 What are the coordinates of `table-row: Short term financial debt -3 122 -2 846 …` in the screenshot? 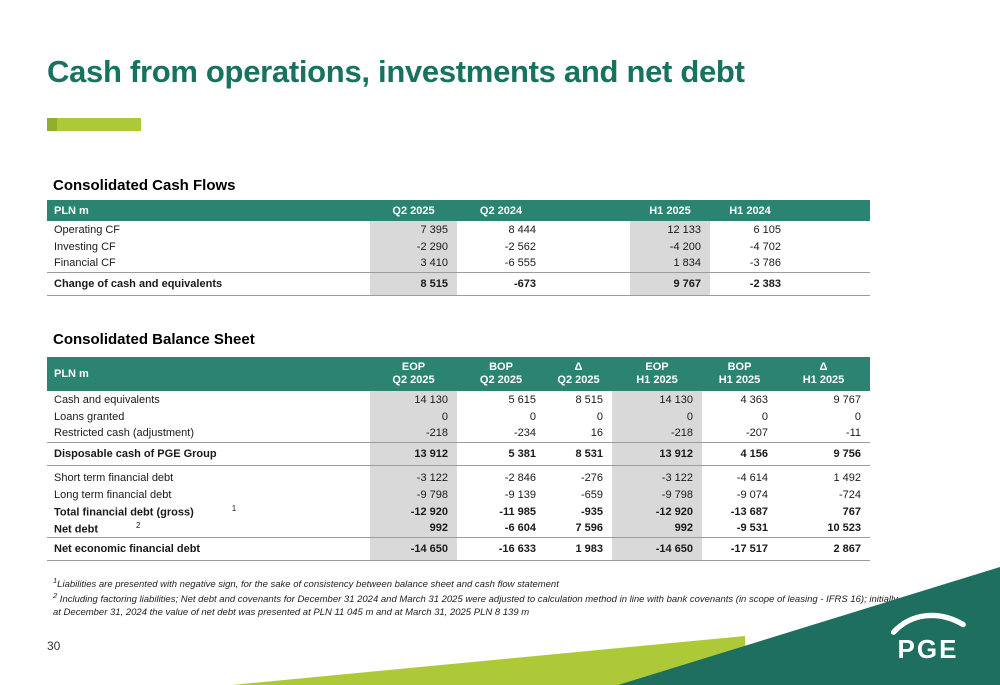 It's located at (458, 475).